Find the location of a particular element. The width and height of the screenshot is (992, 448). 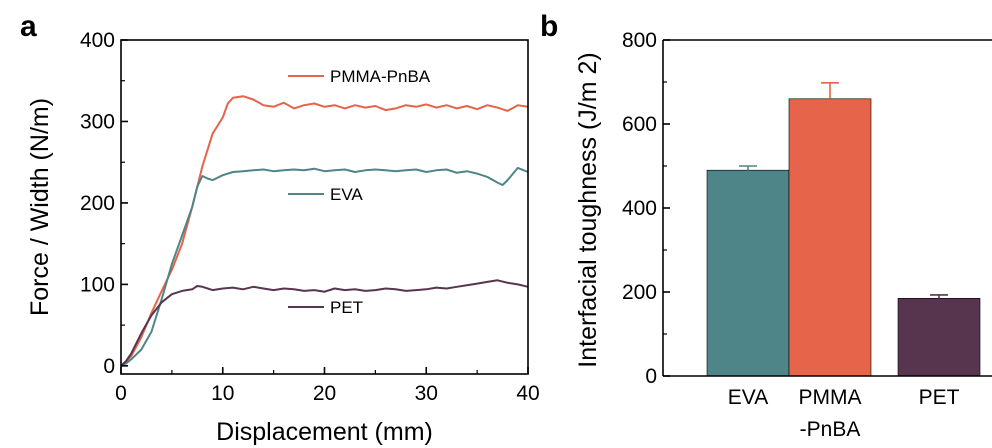

category-label-0: EVA is located at coordinates (748, 397).